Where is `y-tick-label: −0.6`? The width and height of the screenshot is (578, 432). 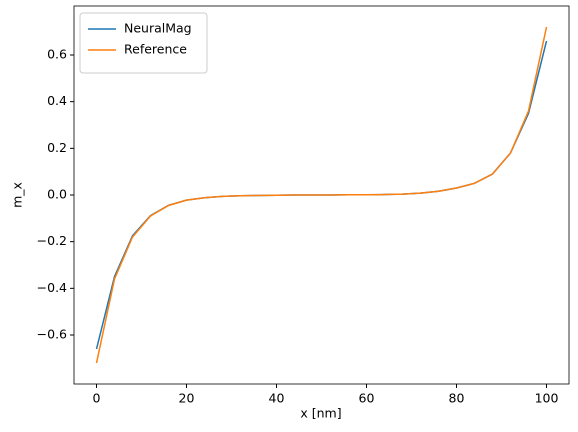 y-tick-label: −0.6 is located at coordinates (52, 334).